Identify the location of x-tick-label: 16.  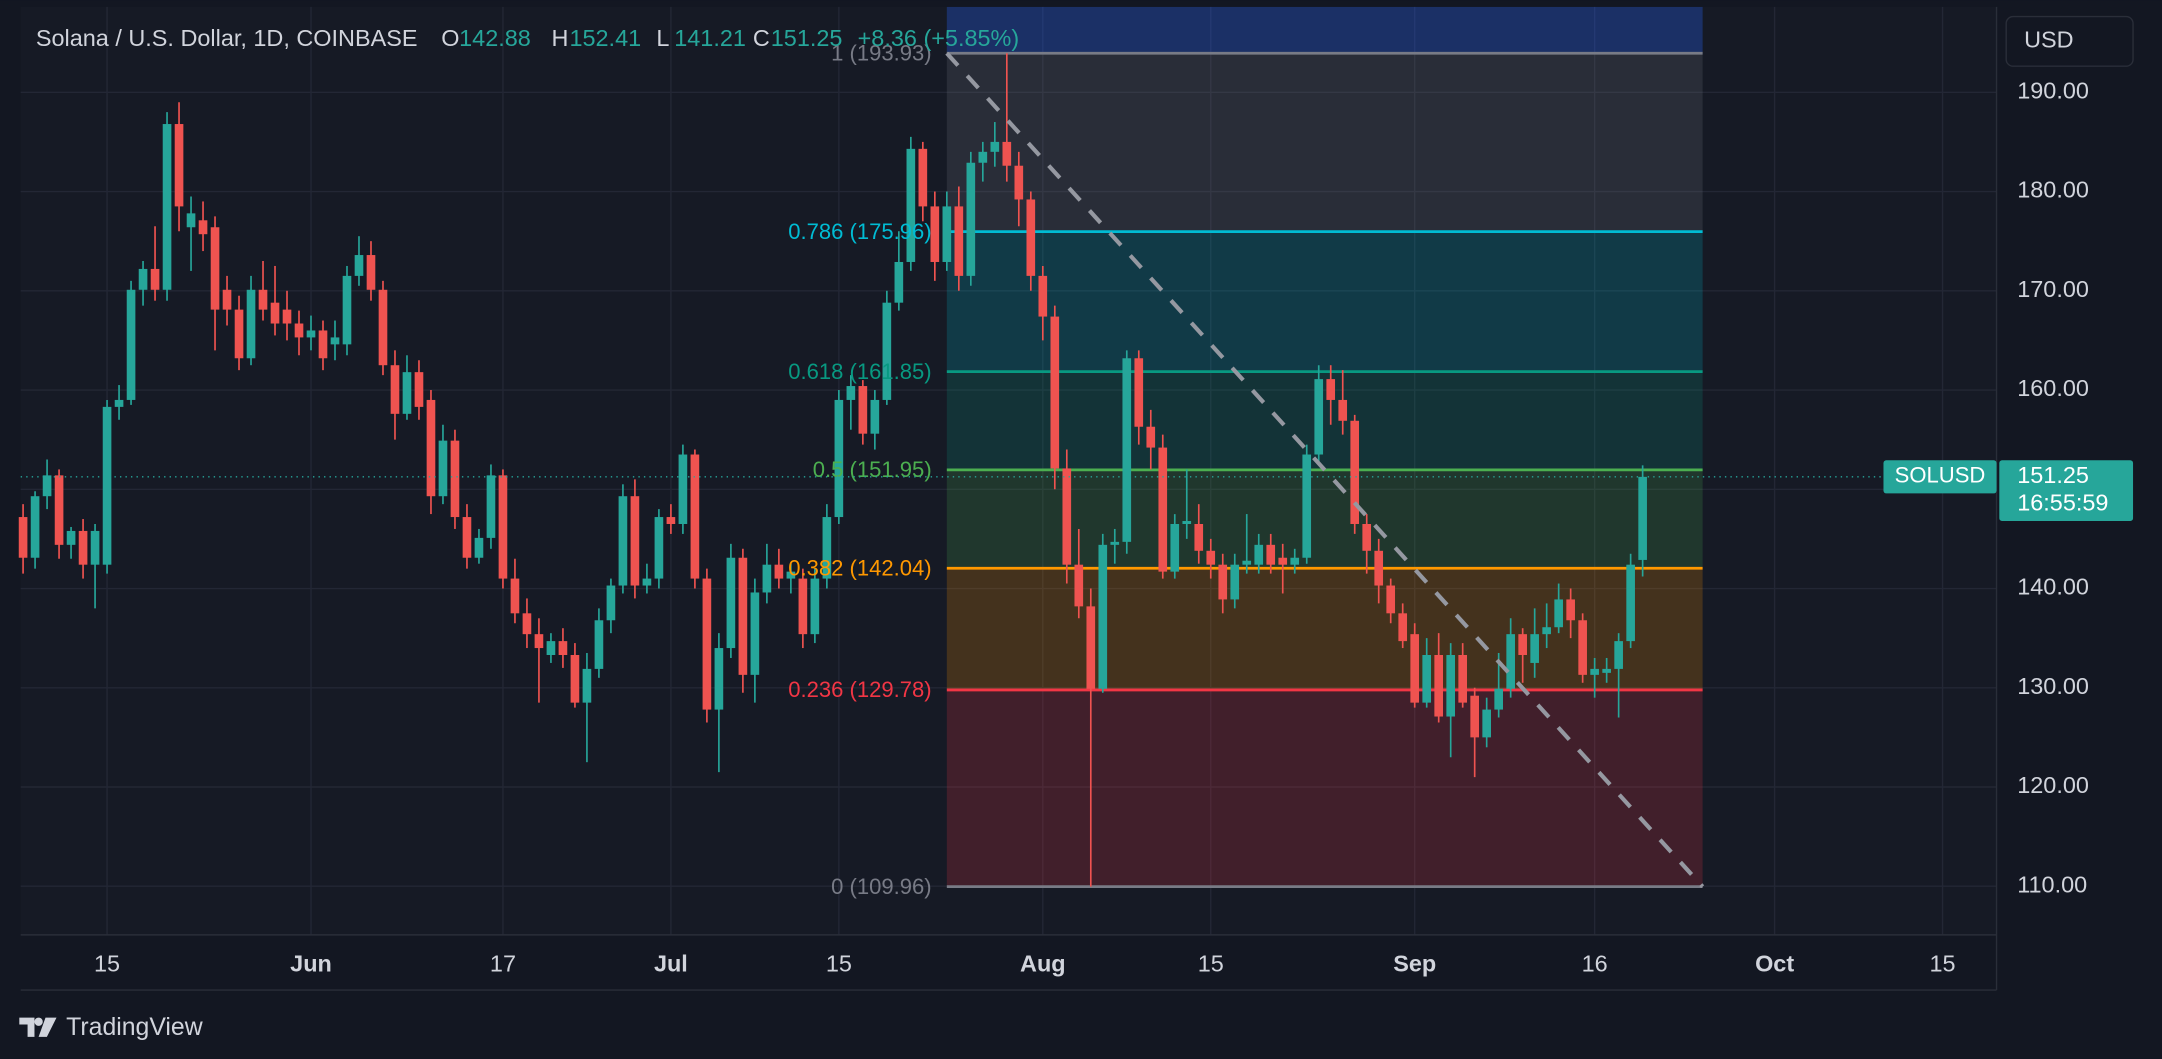
(1595, 963).